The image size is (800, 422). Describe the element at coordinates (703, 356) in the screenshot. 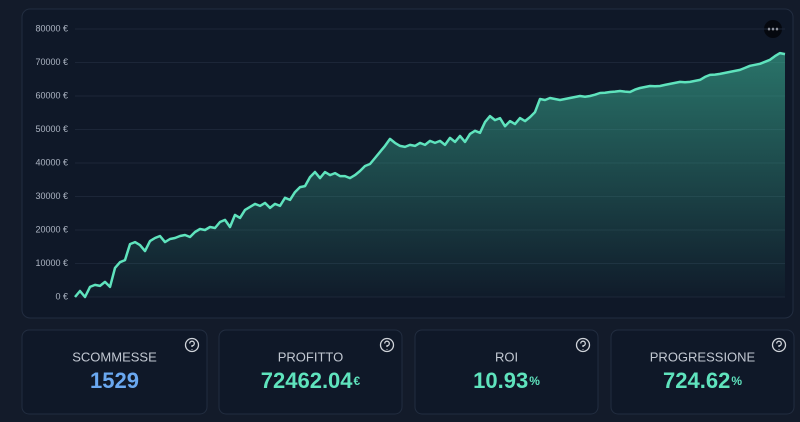

I see `stat-label: PROGRESSIONE` at that location.